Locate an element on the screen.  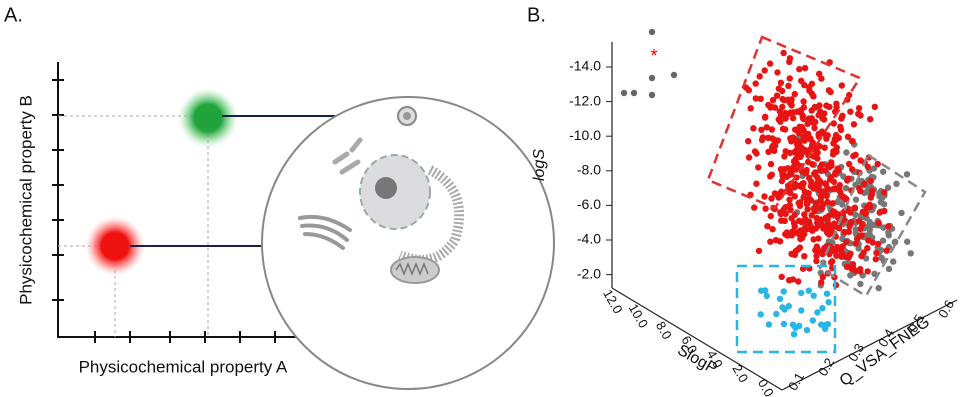
panel-label: A. is located at coordinates (13, 15).